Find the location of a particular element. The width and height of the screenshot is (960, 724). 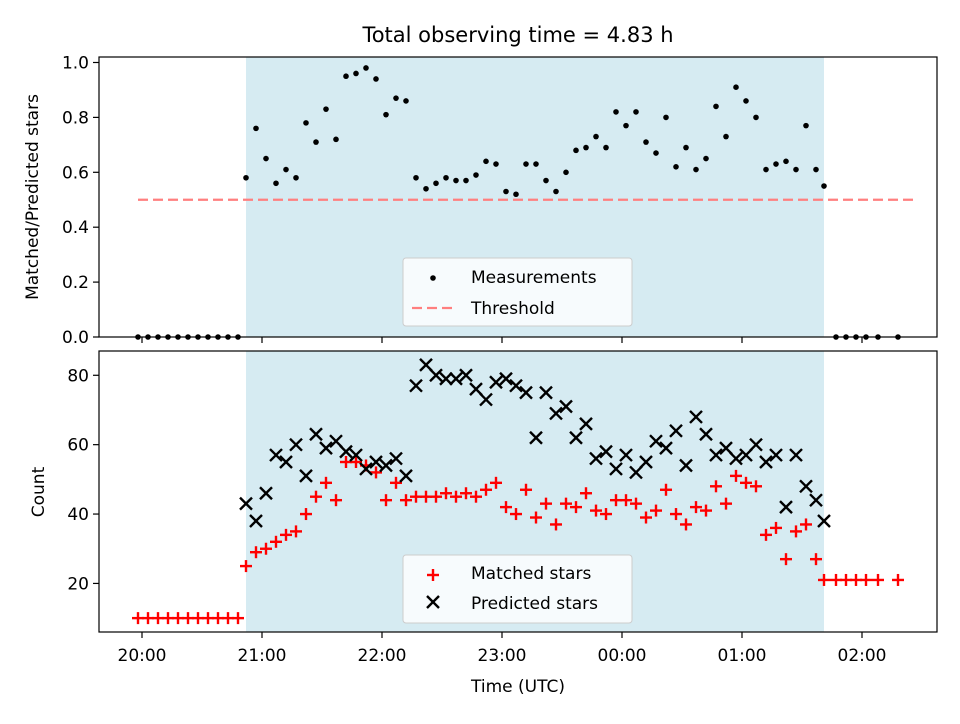

top-y-axis-label: Matched/Predicted stars is located at coordinates (33, 197).